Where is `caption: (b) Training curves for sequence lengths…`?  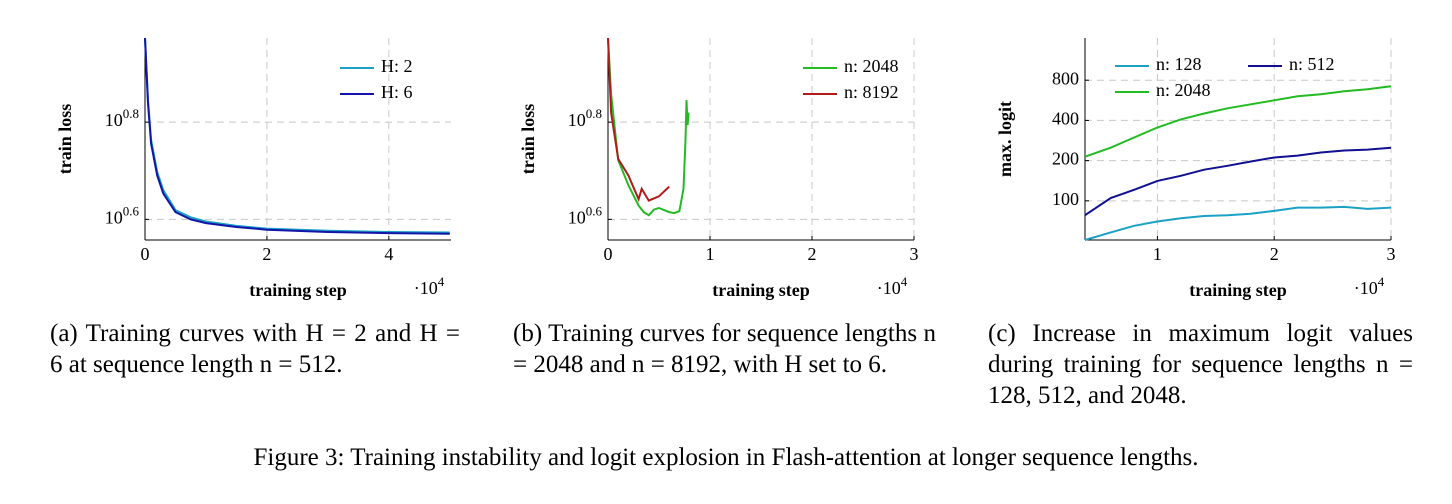
caption: (b) Training curves for sequence lengths… is located at coordinates (724, 349).